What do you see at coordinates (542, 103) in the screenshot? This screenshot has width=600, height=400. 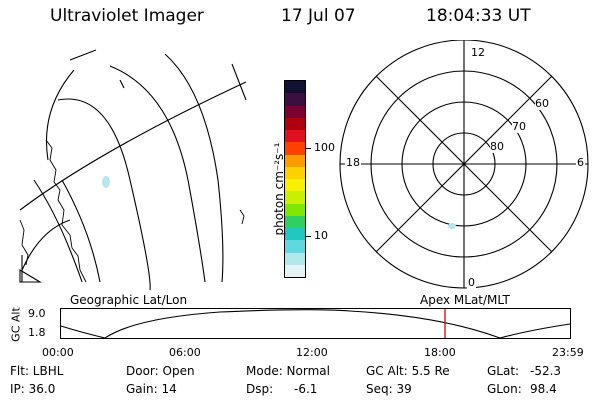 I see `lat-label-60: 60` at bounding box center [542, 103].